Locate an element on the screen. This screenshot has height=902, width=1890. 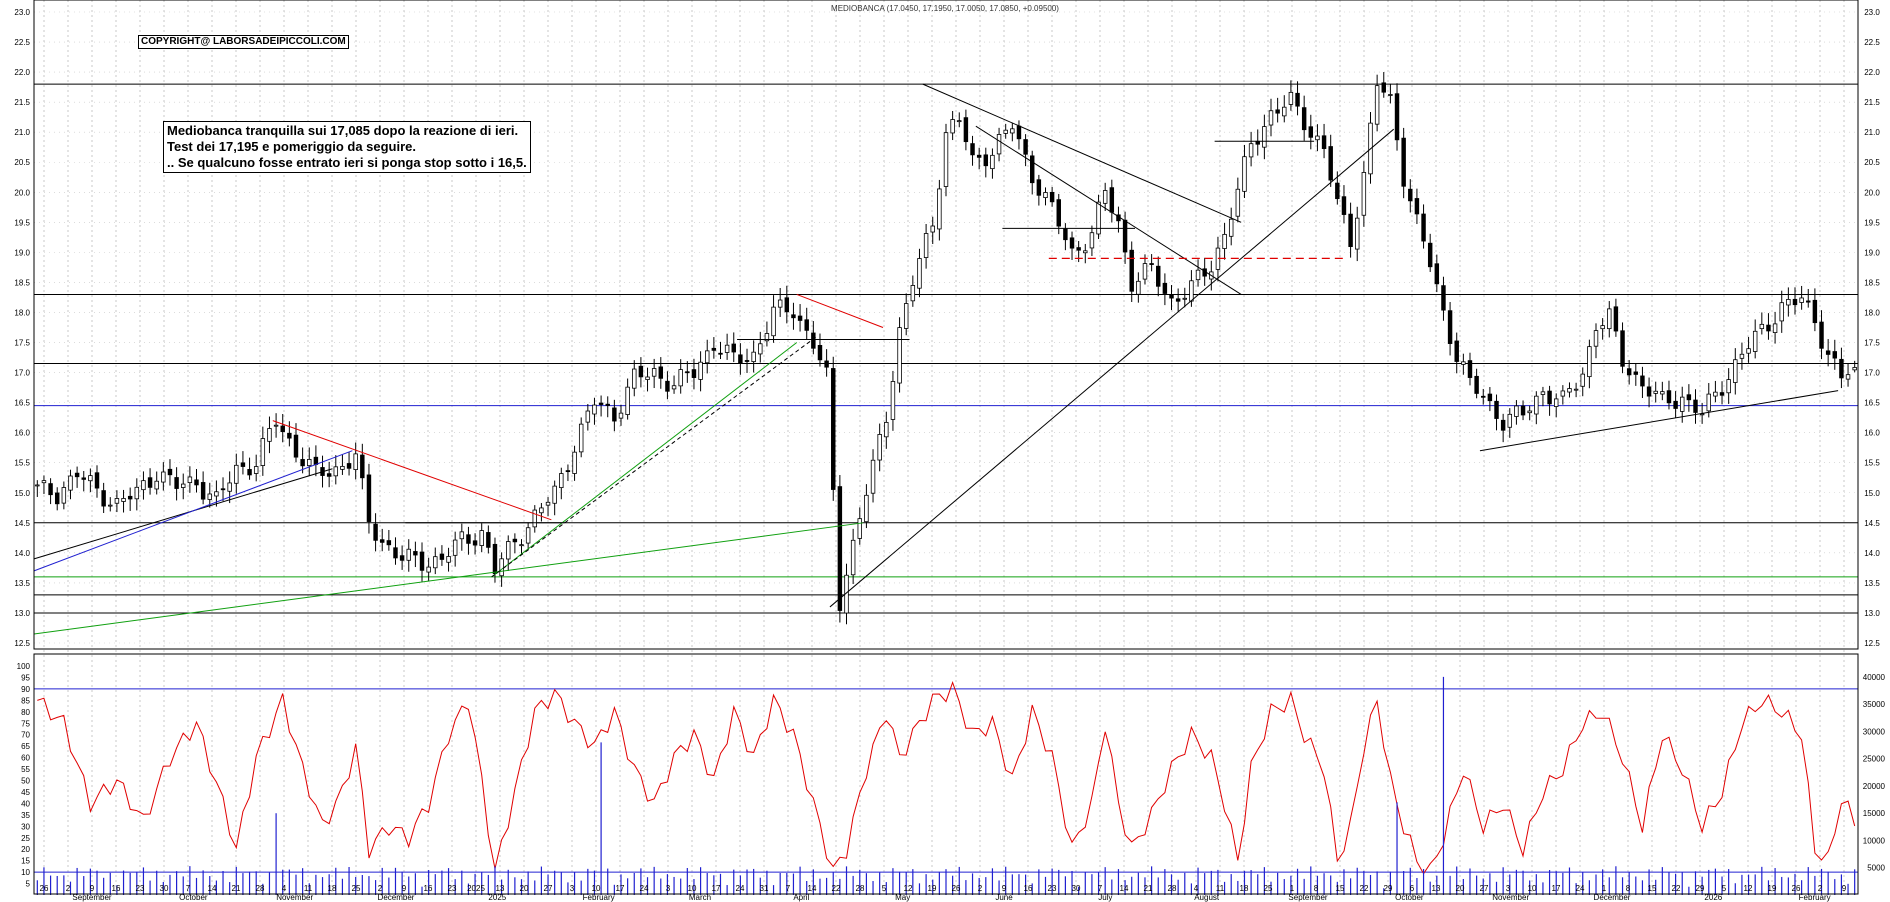
price-y-tick-left: 22.5 is located at coordinates (22, 42).